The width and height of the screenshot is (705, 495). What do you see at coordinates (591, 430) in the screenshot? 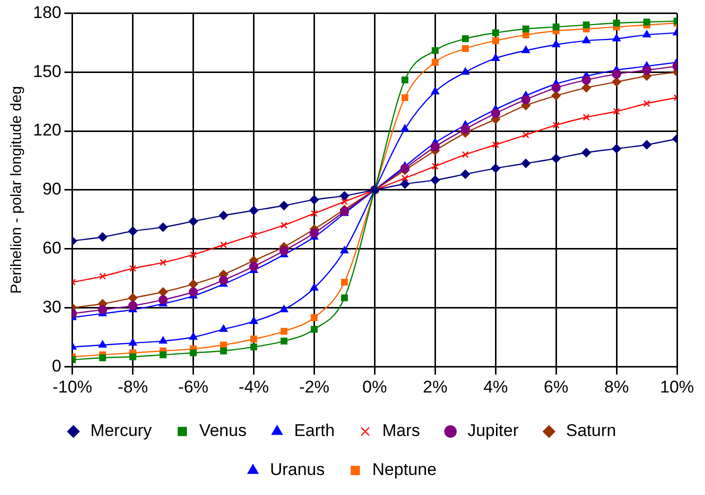
I see `legend-label: Saturn` at bounding box center [591, 430].